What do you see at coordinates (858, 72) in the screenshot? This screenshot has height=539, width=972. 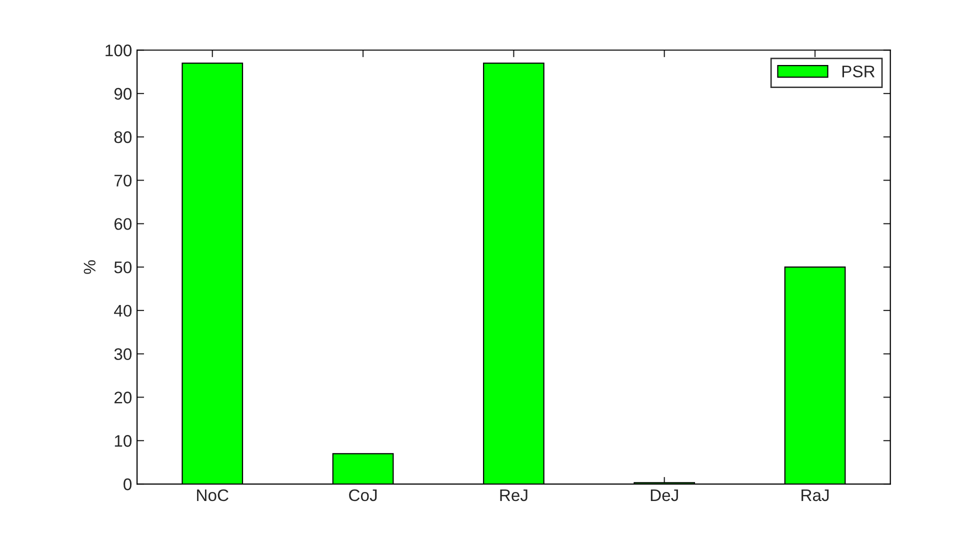 I see `legend-label: PSR` at bounding box center [858, 72].